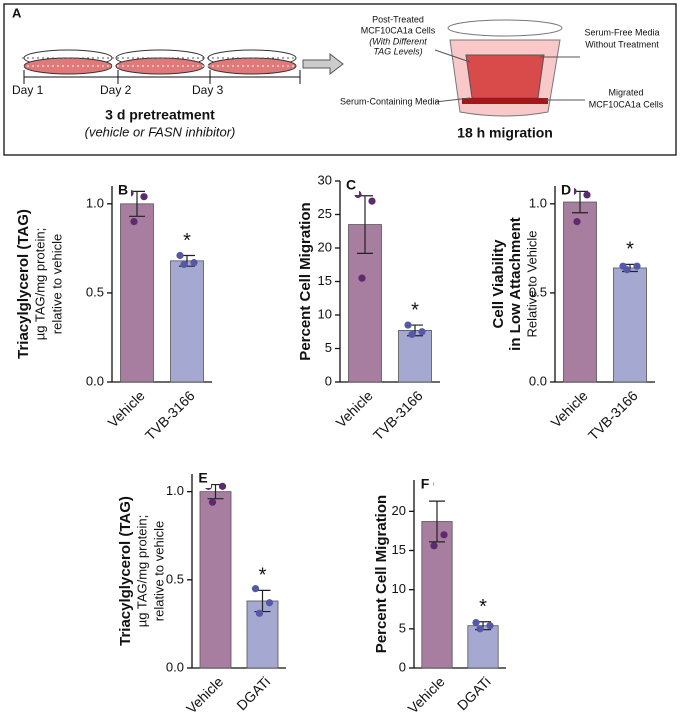 The height and width of the screenshot is (720, 682). I want to click on error-bar, so click(437, 521).